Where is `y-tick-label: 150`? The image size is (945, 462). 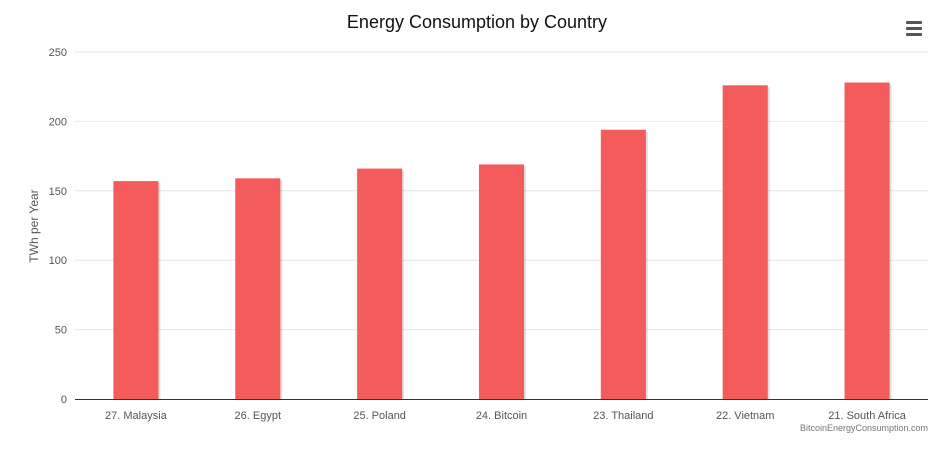 y-tick-label: 150 is located at coordinates (58, 192).